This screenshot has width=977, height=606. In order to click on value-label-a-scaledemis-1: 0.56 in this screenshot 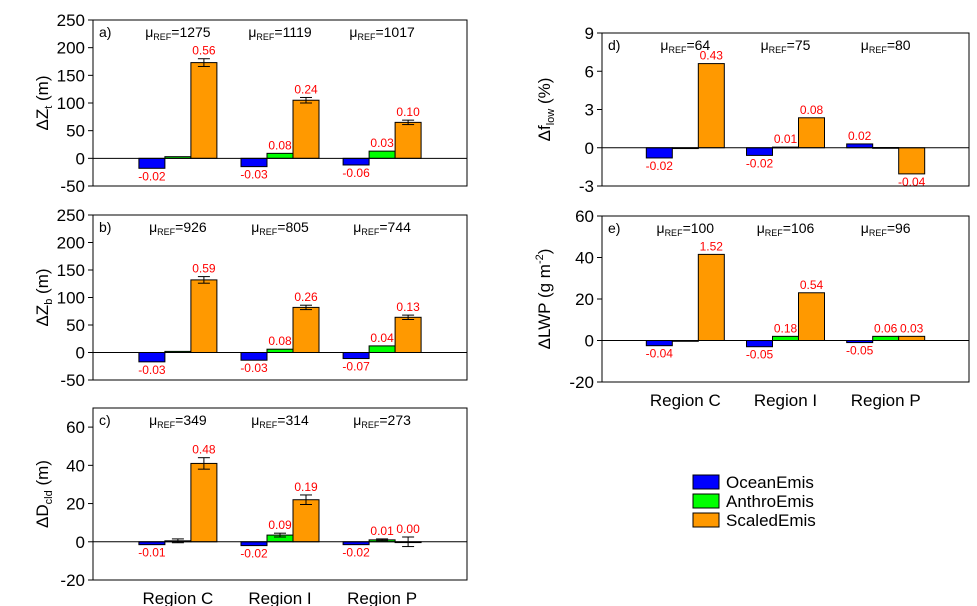, I will do `click(204, 51)`.